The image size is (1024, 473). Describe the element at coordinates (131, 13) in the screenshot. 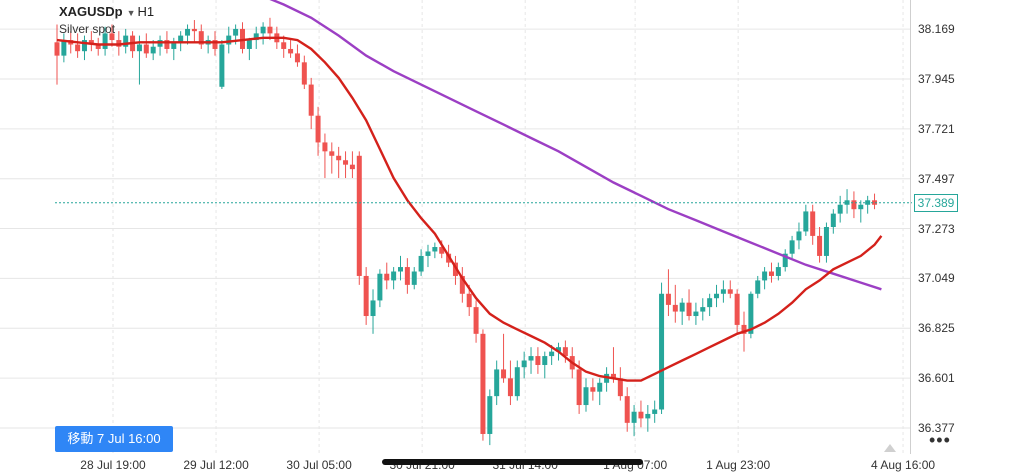

I see `chevron-down-icon: ▼` at that location.